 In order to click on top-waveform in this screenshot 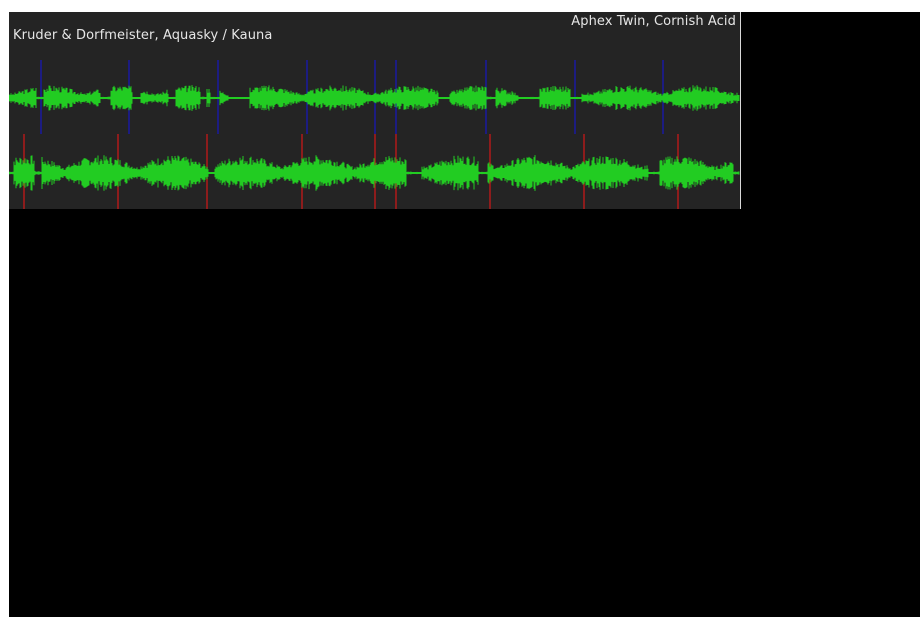, I will do `click(374, 98)`.